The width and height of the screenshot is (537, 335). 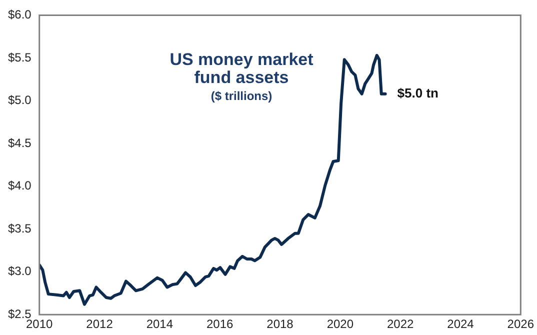 I want to click on x-tick-label: 2024, so click(x=460, y=324).